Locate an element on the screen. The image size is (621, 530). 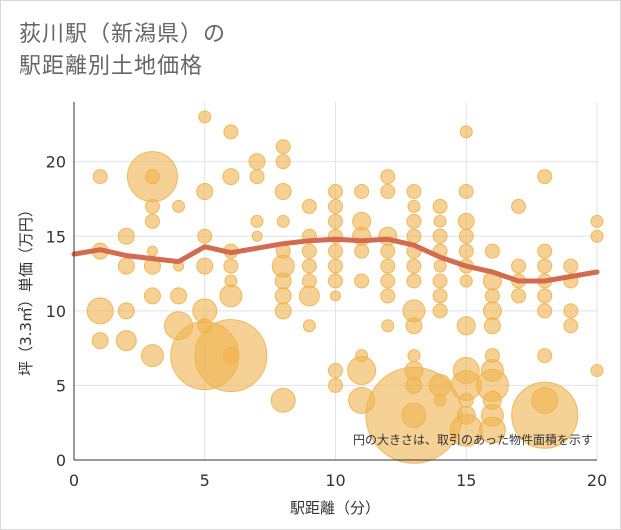
x-tick-label: 10 is located at coordinates (335, 480).